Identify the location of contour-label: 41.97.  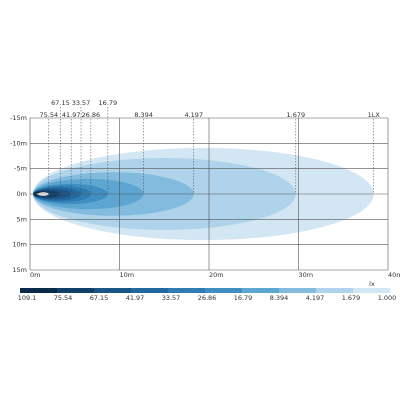
(71, 115).